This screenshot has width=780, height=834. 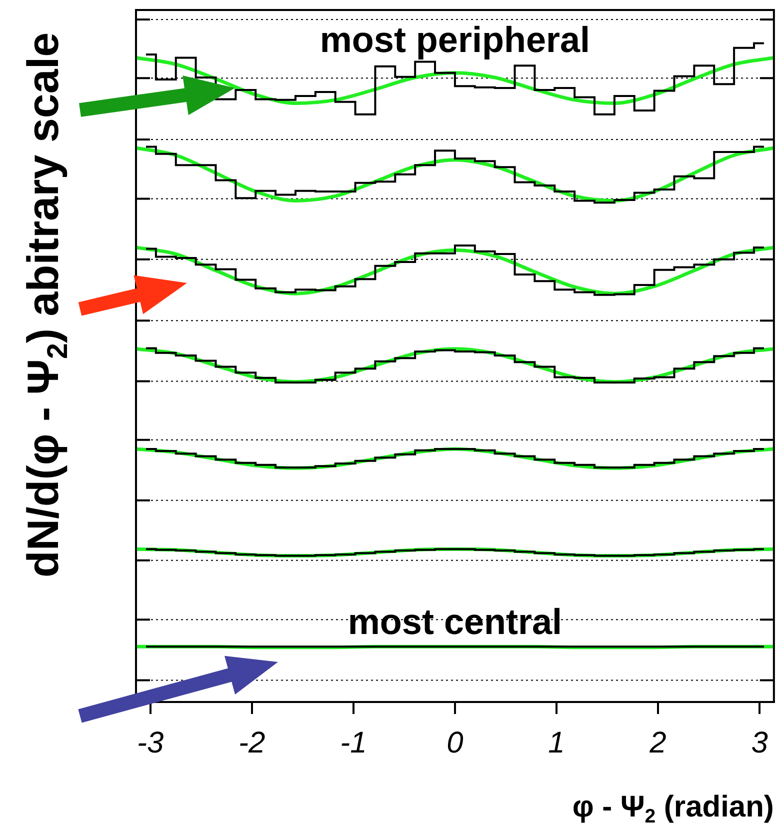 What do you see at coordinates (657, 743) in the screenshot?
I see `x-tick-label: 2` at bounding box center [657, 743].